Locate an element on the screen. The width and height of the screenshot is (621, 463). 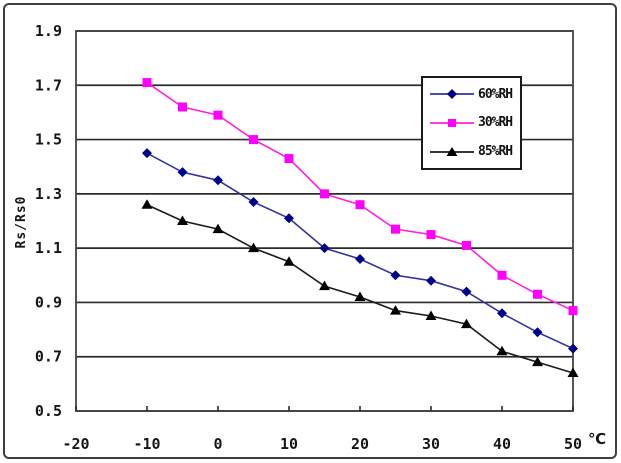
x-tick-label: 40 is located at coordinates (502, 444).